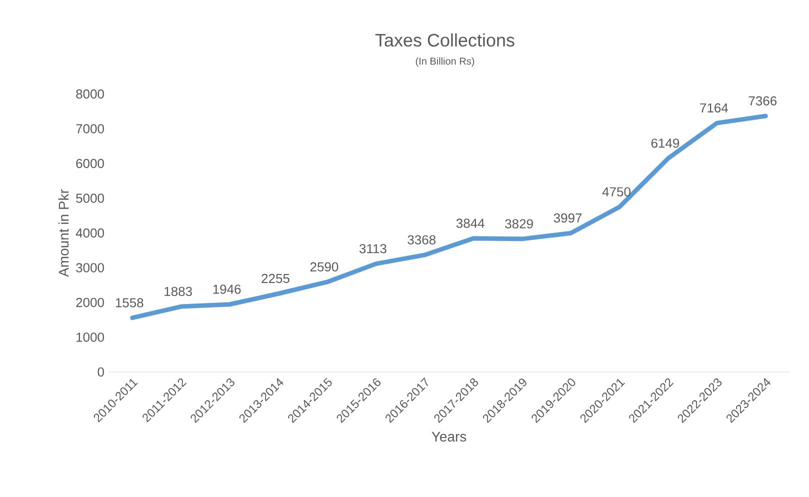  I want to click on x-axis-title: Years, so click(449, 437).